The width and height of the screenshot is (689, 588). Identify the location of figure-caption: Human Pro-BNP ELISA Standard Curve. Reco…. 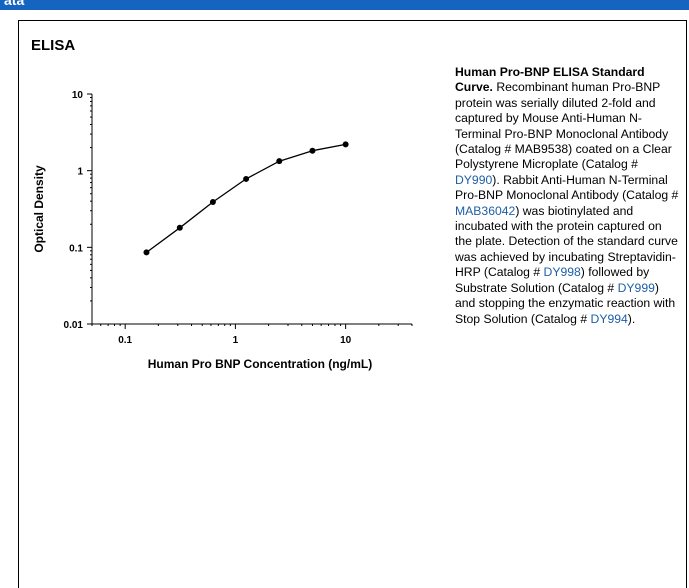
(568, 196).